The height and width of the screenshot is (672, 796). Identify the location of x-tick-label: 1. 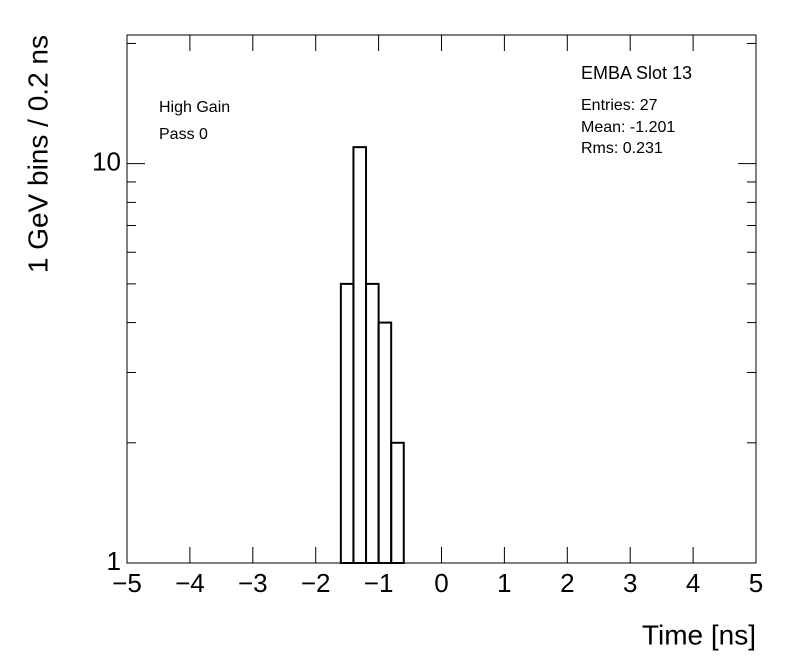
(504, 583).